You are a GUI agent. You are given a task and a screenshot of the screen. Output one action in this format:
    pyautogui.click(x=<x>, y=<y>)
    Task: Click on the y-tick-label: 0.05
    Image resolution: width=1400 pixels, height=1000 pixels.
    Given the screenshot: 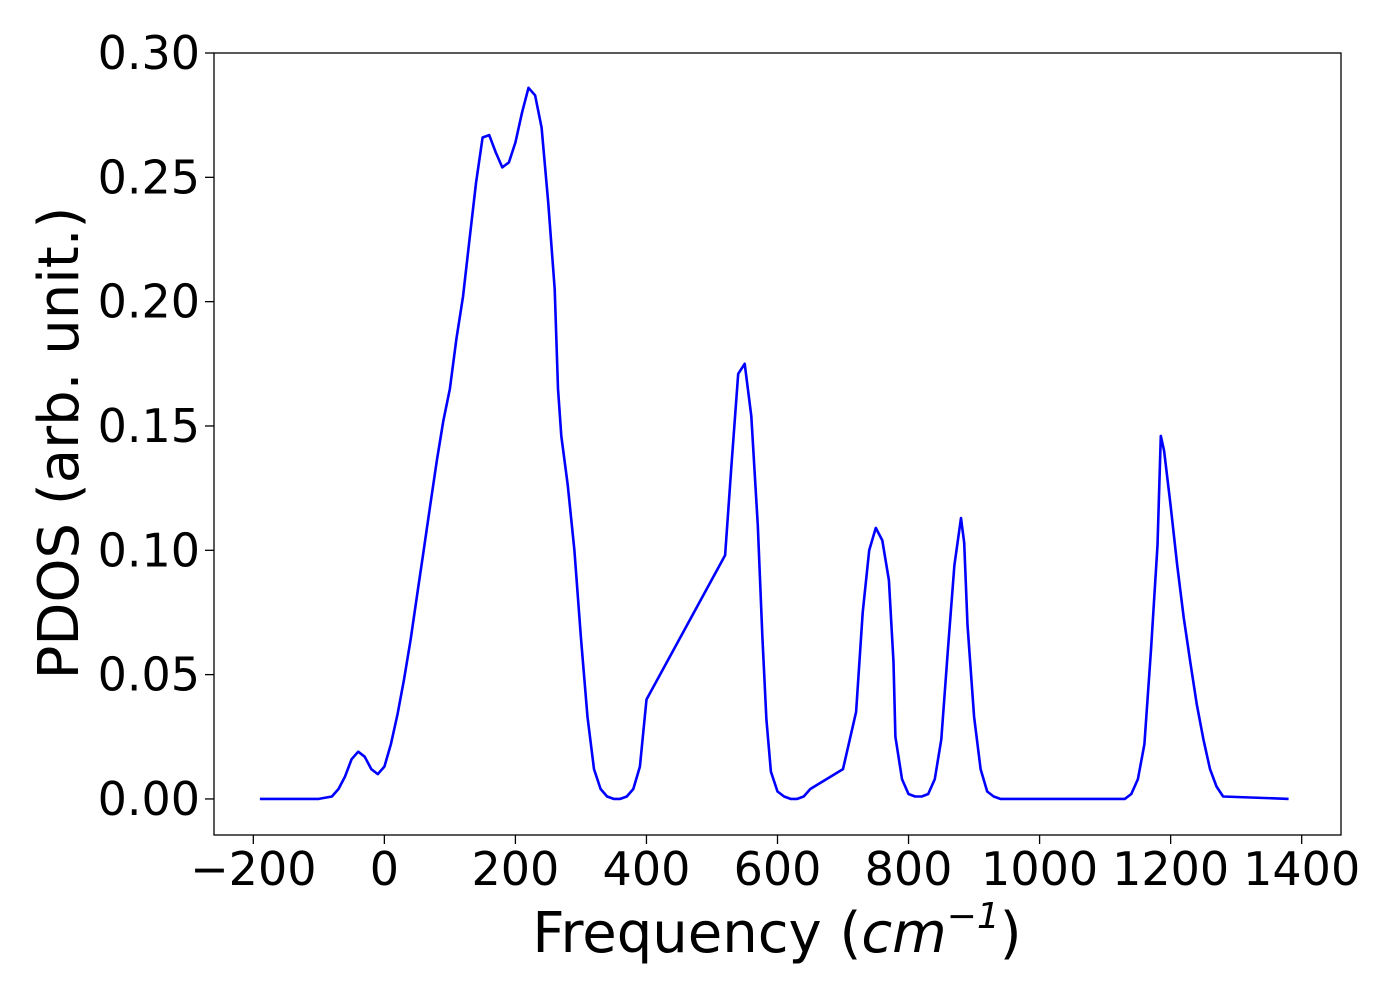 What is the action you would take?
    pyautogui.click(x=149, y=675)
    